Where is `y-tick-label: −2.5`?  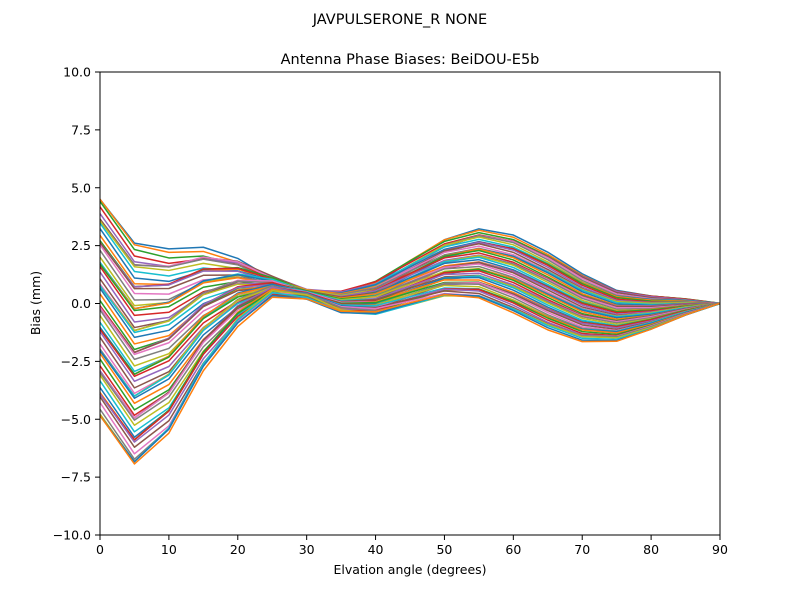
y-tick-label: −2.5 is located at coordinates (76, 361).